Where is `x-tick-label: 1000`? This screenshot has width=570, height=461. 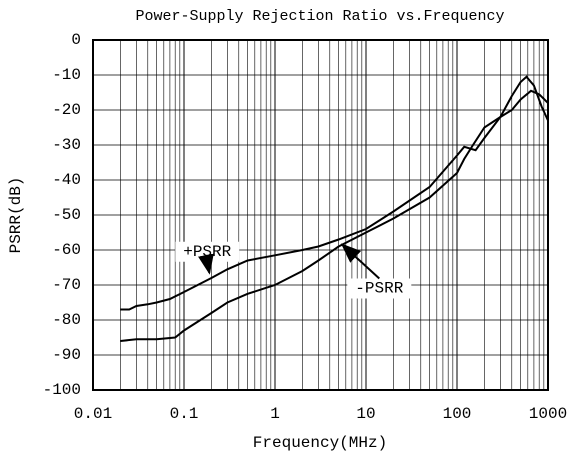
x-tick-label: 1000 is located at coordinates (548, 414).